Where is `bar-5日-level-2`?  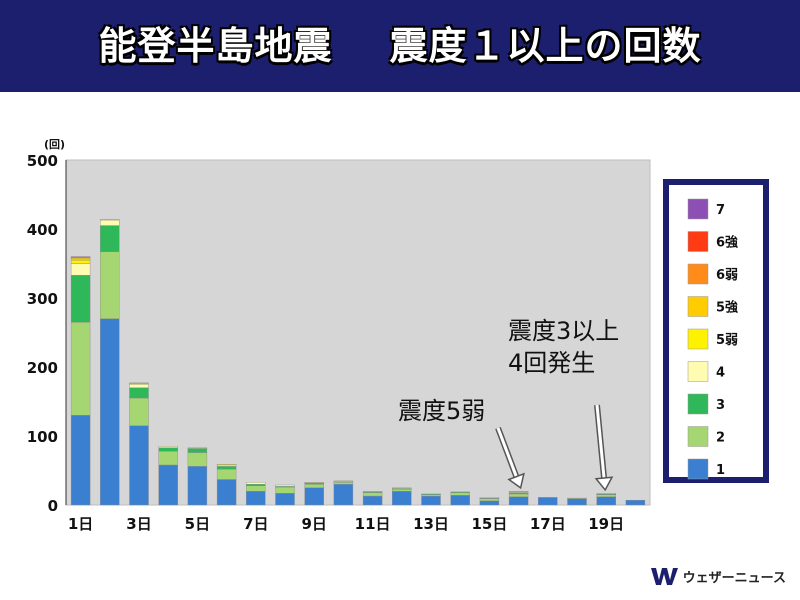 bar-5日-level-2 is located at coordinates (197, 459).